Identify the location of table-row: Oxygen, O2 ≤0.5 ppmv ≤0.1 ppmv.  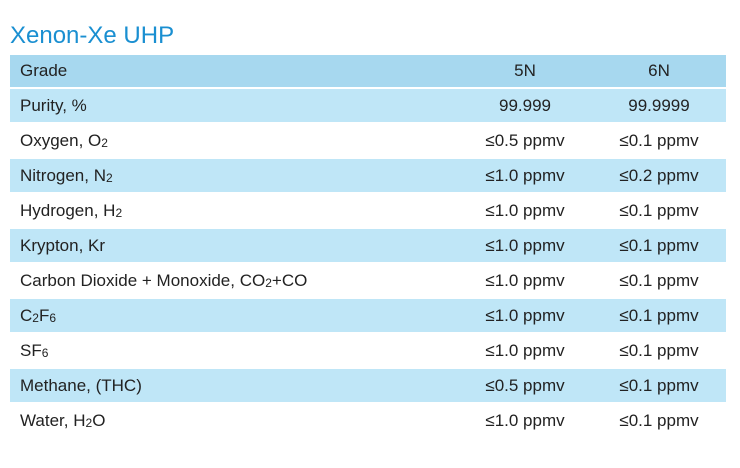
(368, 141).